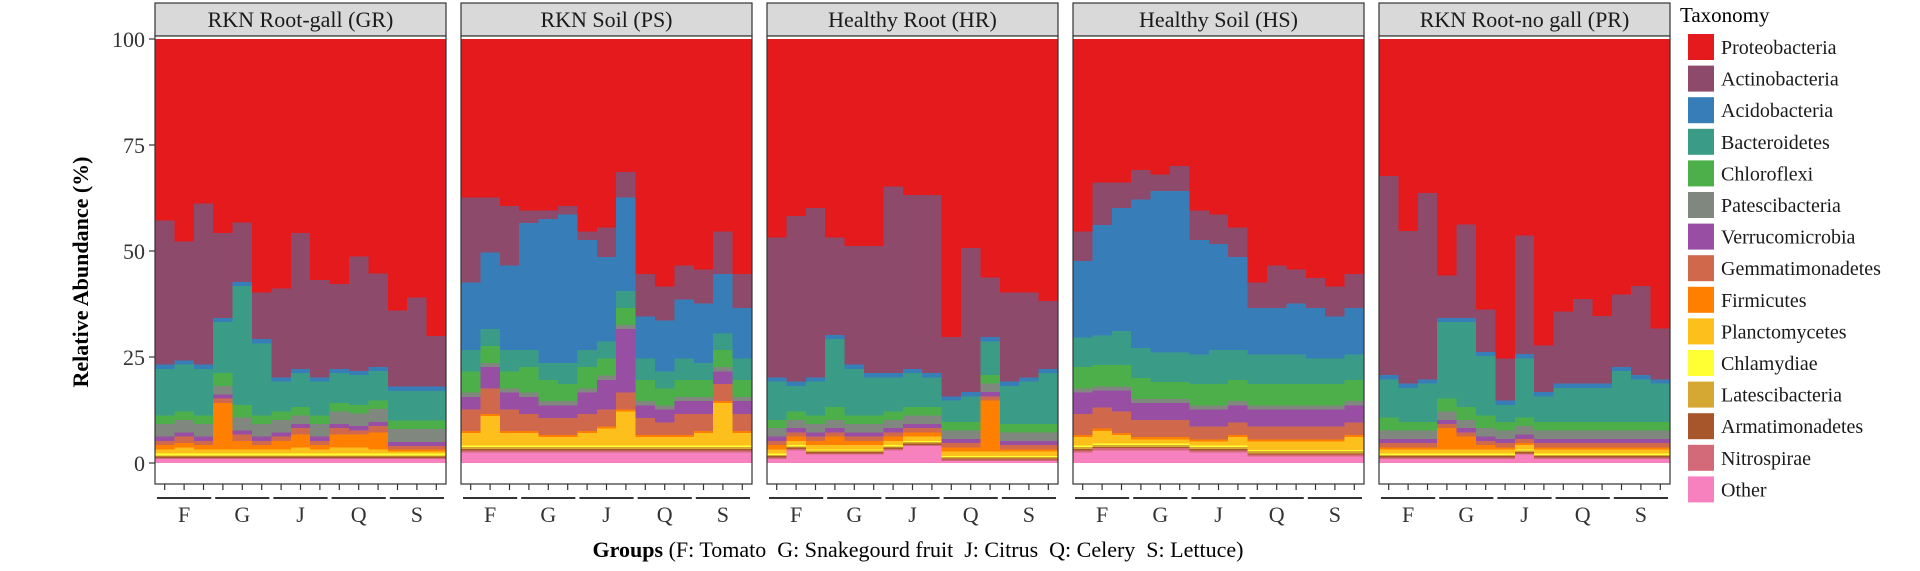 Image resolution: width=1920 pixels, height=571 pixels. What do you see at coordinates (1760, 110) in the screenshot?
I see `legend-item-acidobacteria: Acidobacteria` at bounding box center [1760, 110].